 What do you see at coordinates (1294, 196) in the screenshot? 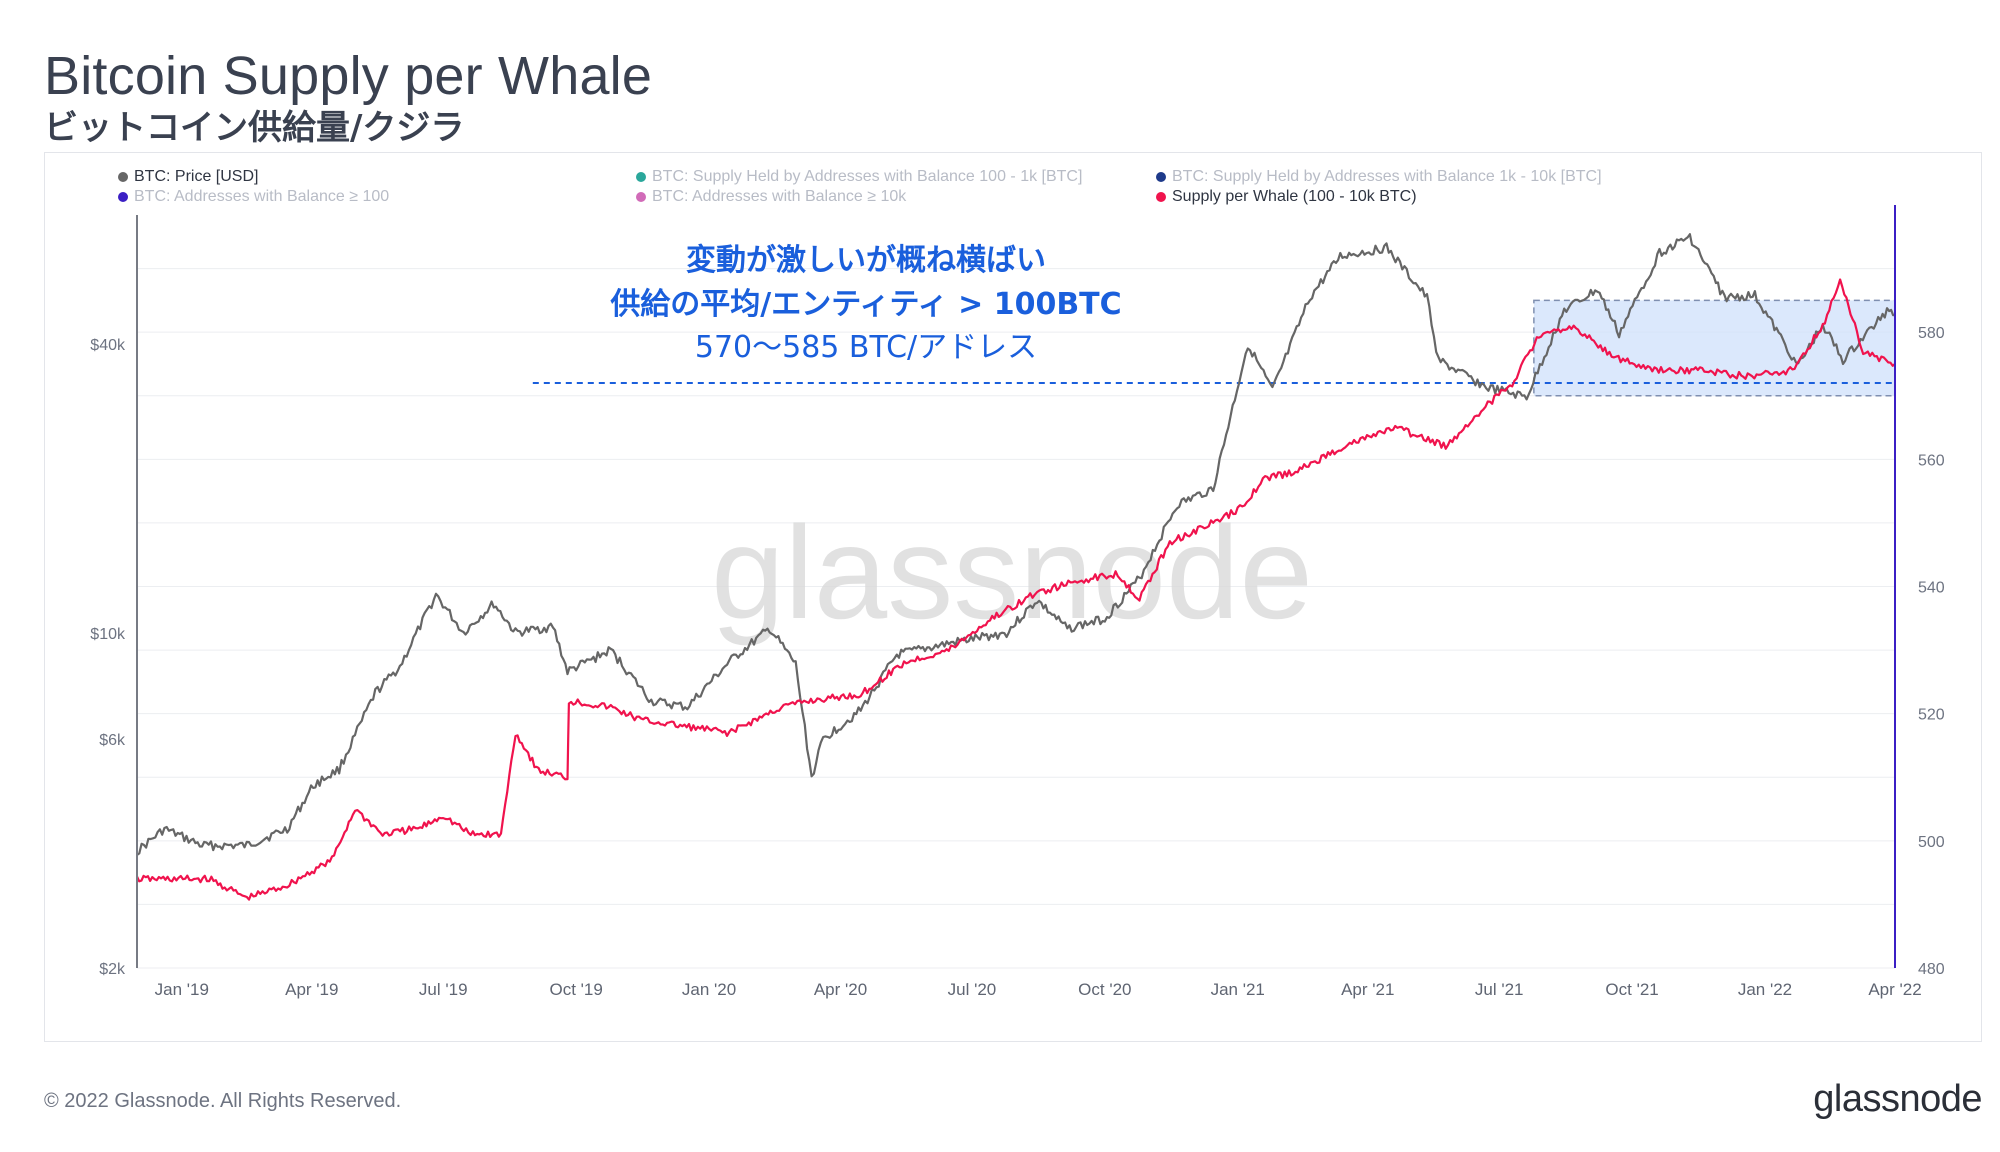
I see `legend-label: Supply per Whale (100 - 10k BTC)` at bounding box center [1294, 196].